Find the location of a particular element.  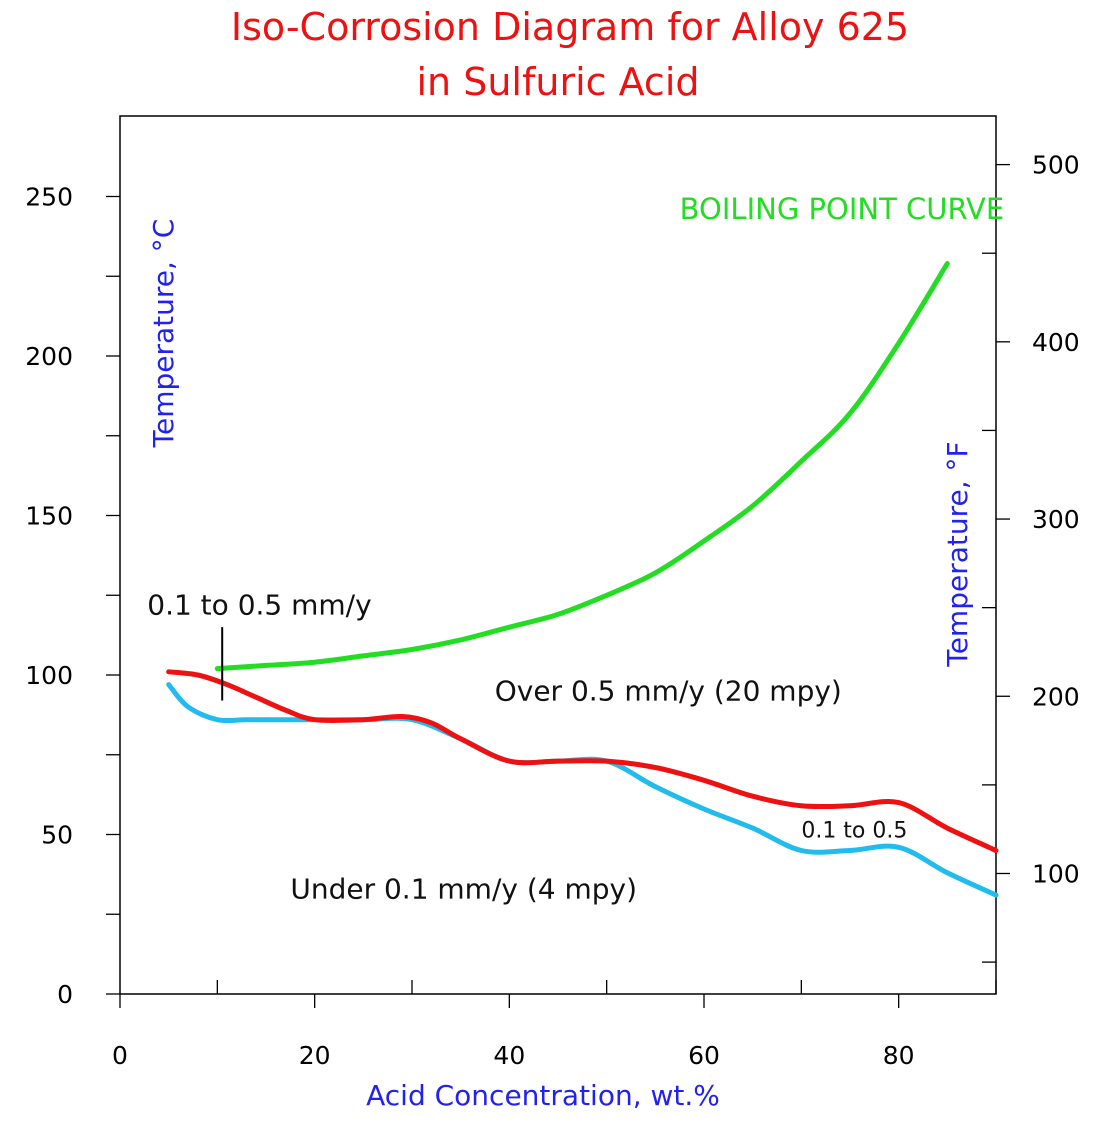

y2-tick-label: 400 is located at coordinates (1056, 342).